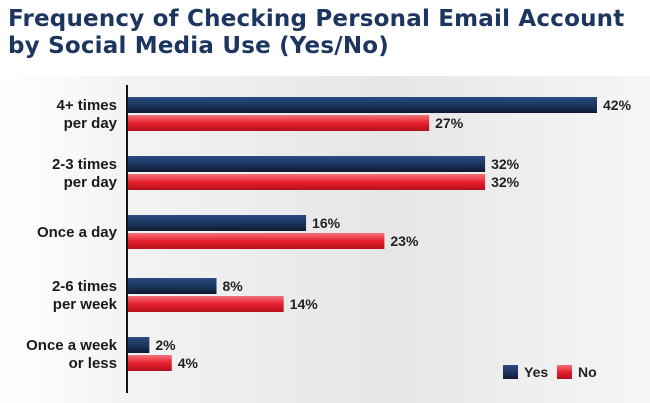  Describe the element at coordinates (587, 372) in the screenshot. I see `legend-label-no: No` at that location.